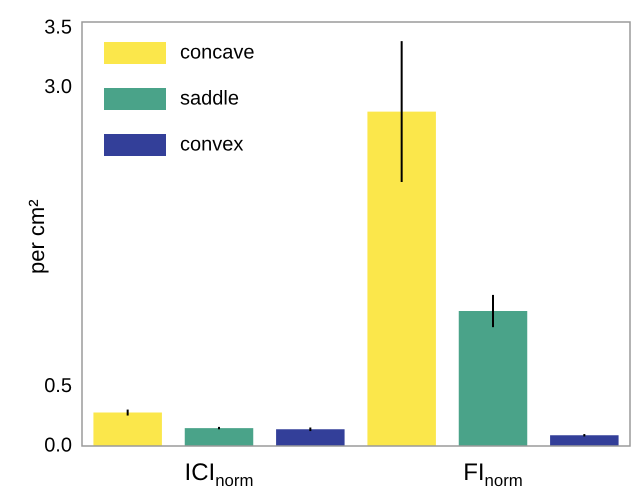 This screenshot has height=498, width=638. I want to click on y-tick-label: 0.5, so click(58, 385).